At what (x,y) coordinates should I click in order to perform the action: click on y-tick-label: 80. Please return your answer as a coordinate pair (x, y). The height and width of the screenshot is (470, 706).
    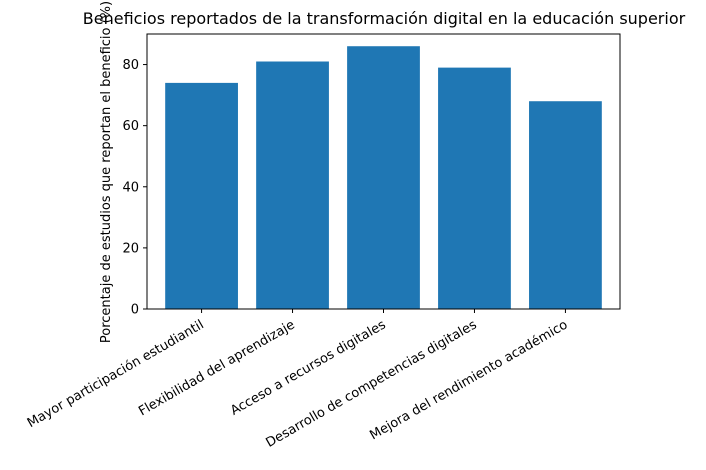
    Looking at the image, I should click on (130, 65).